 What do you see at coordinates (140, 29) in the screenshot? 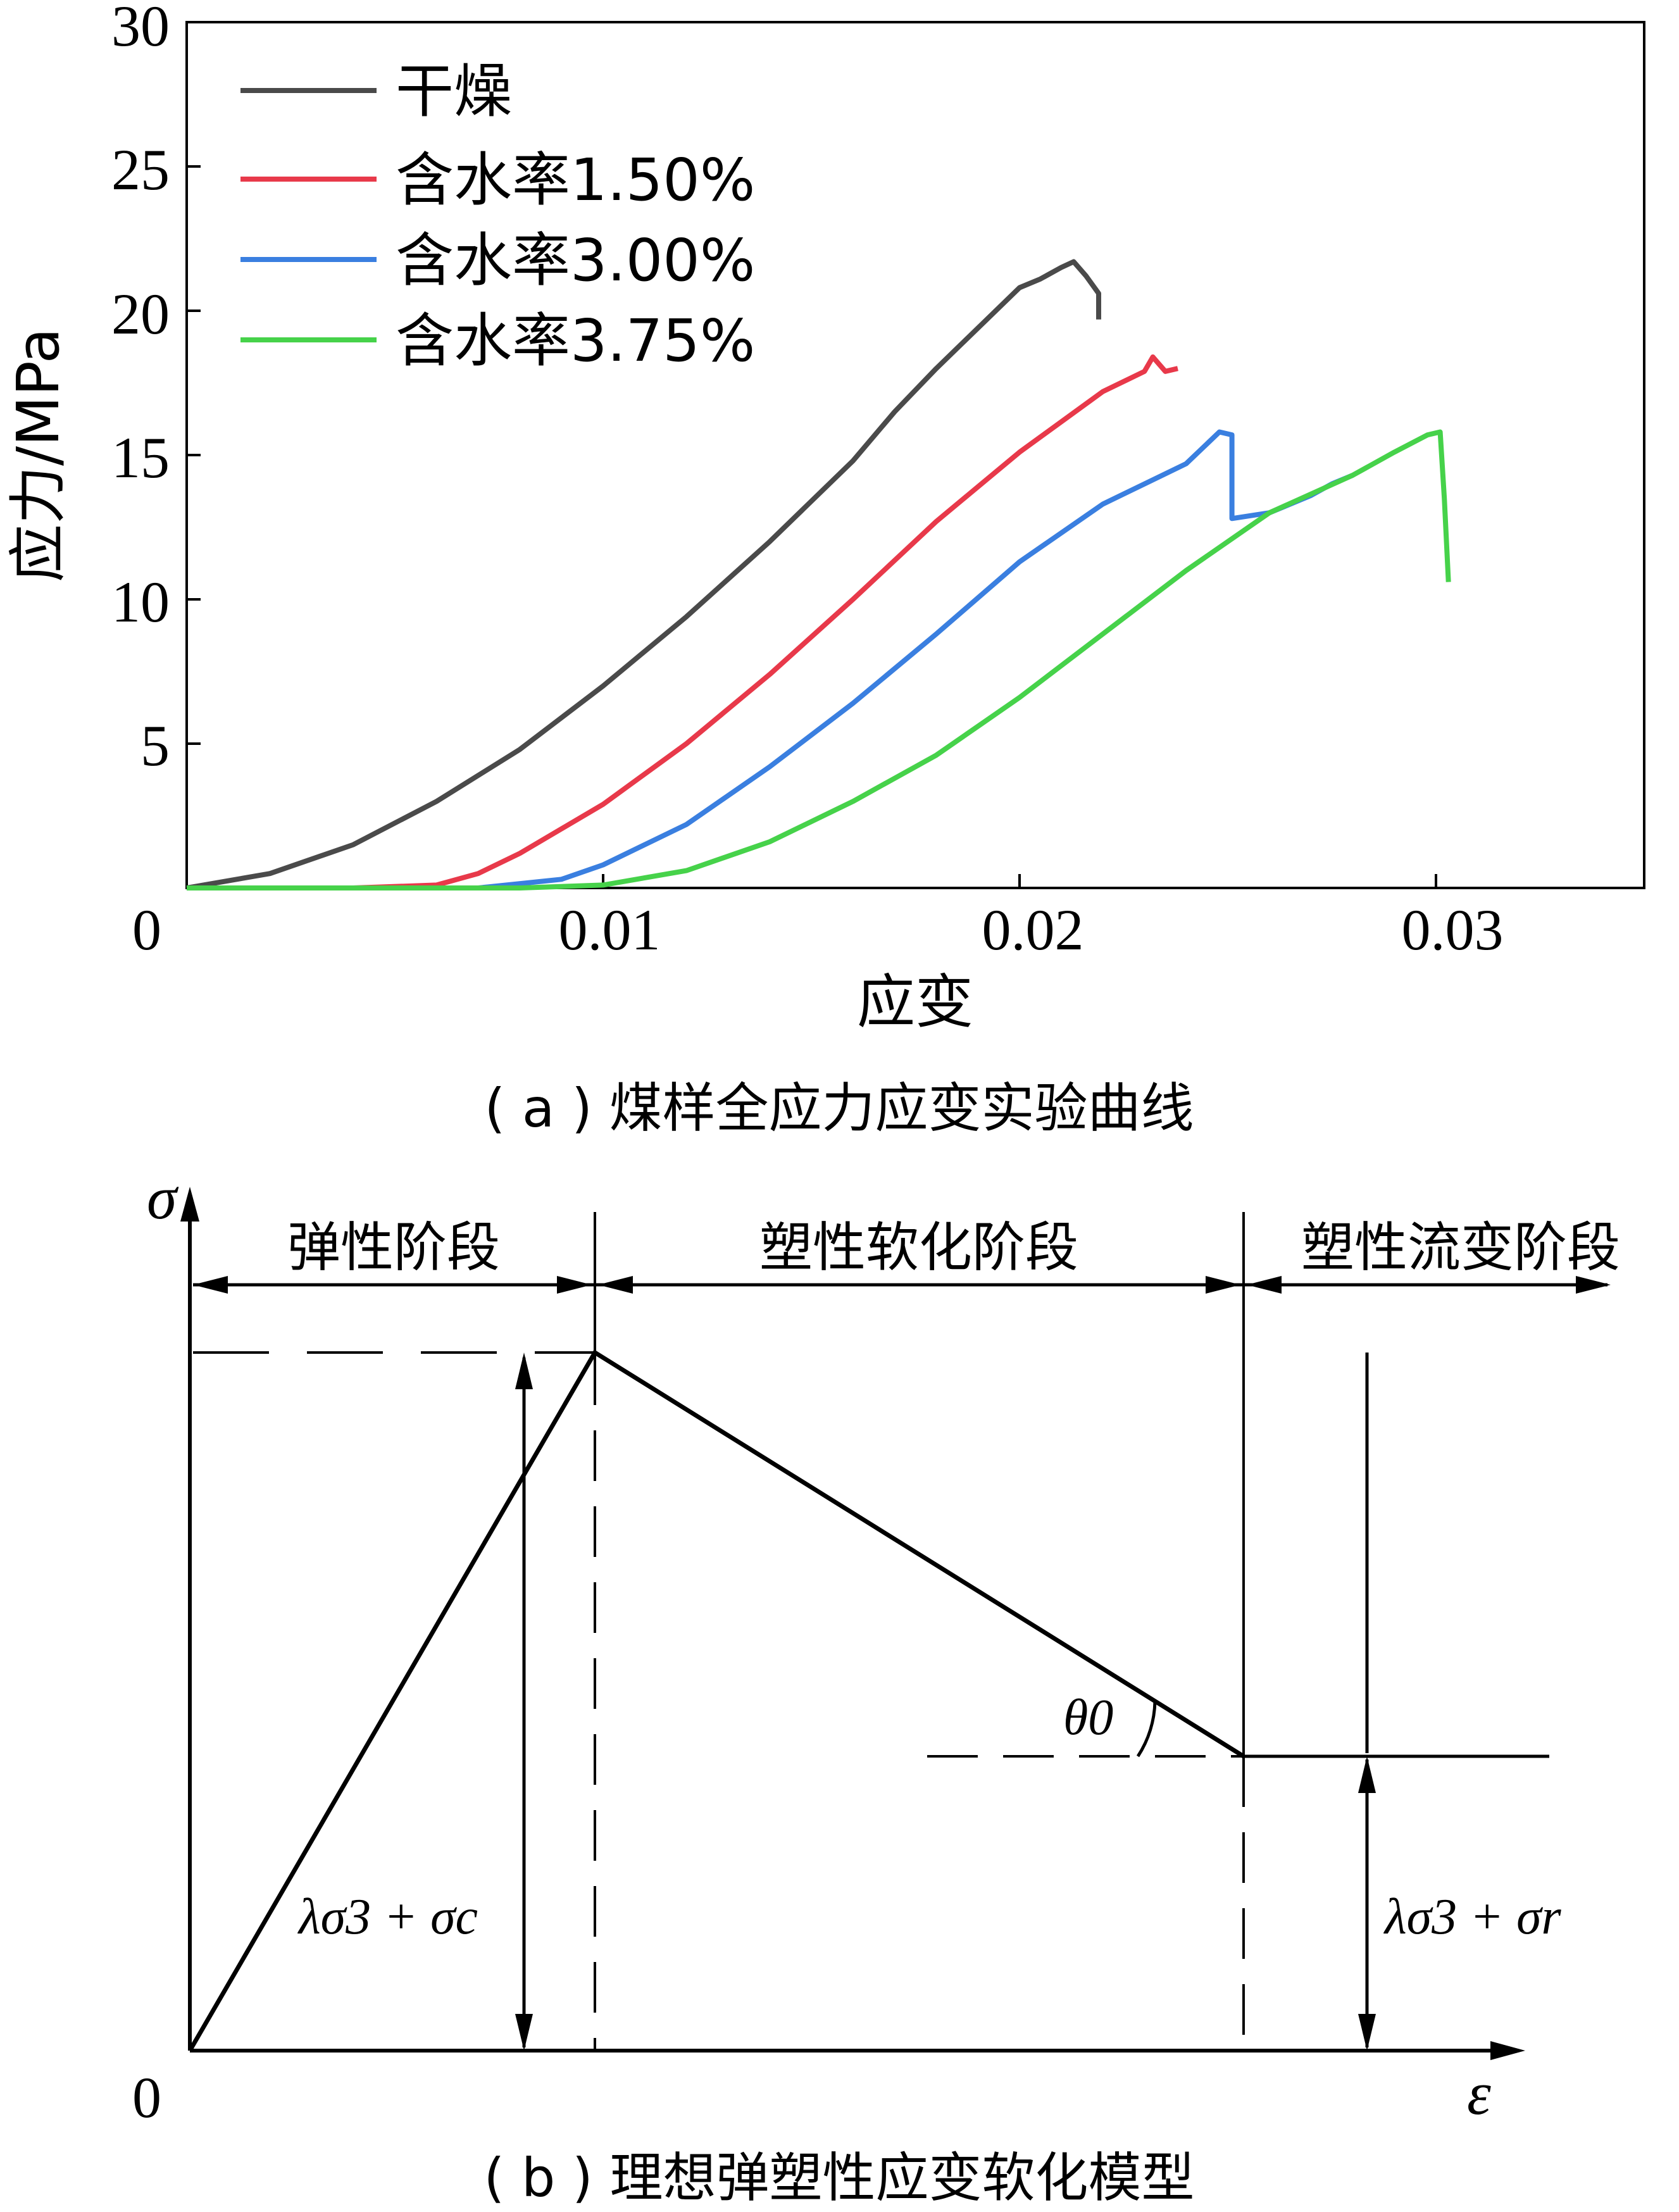
I see `y-tick-label-30: 30` at bounding box center [140, 29].